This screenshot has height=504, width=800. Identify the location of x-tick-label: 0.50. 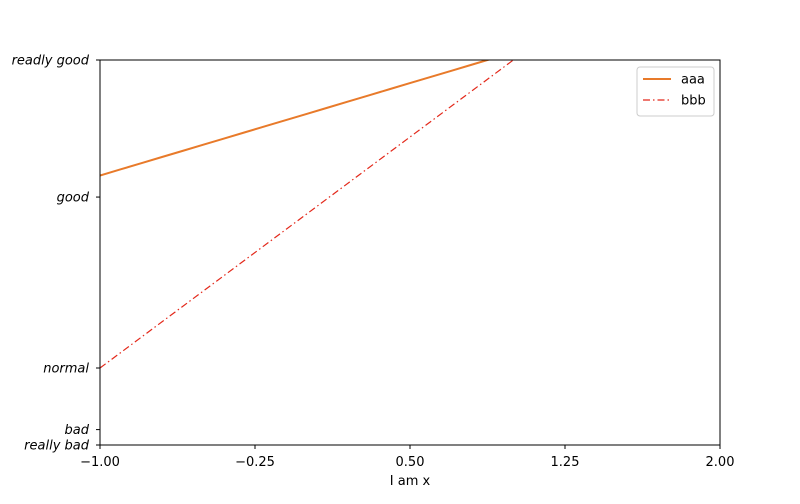
(410, 462).